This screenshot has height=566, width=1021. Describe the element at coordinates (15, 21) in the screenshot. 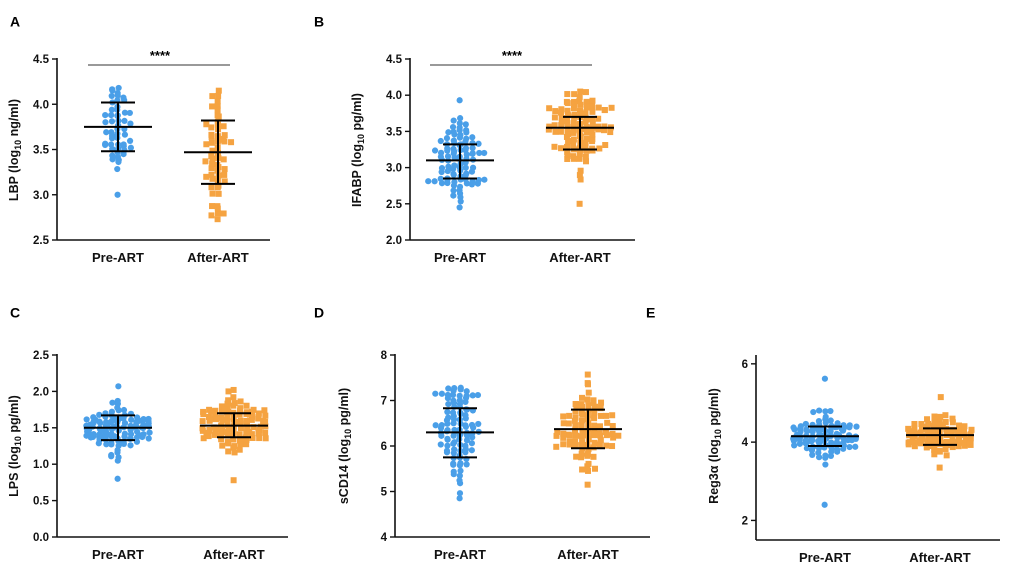

I see `panel-letter: A` at that location.